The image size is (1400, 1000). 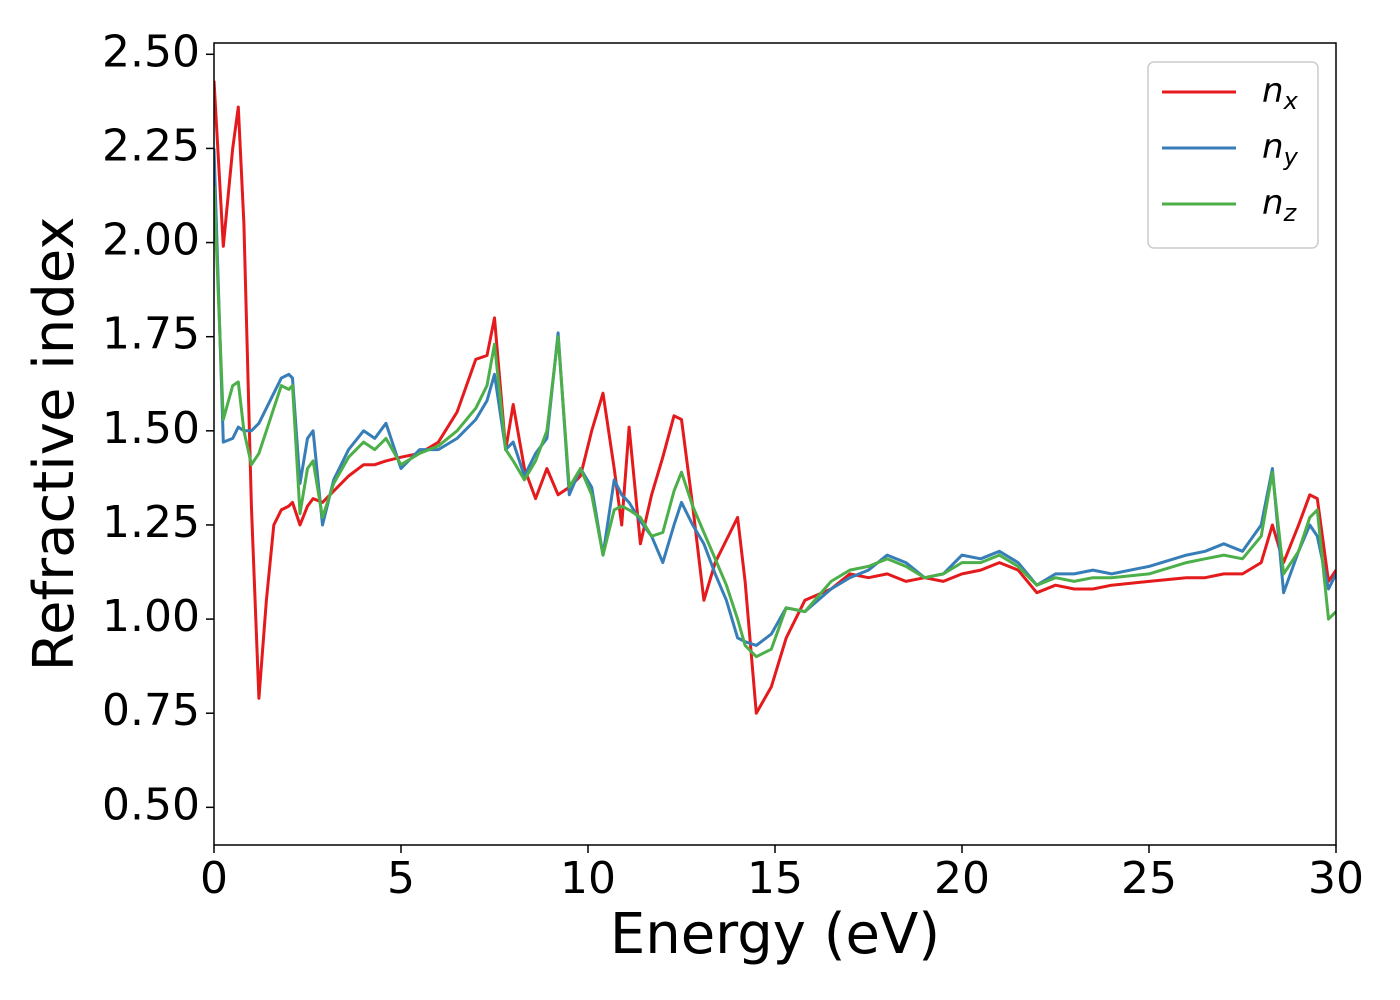 I want to click on x-tick-label: 30, so click(x=1336, y=878).